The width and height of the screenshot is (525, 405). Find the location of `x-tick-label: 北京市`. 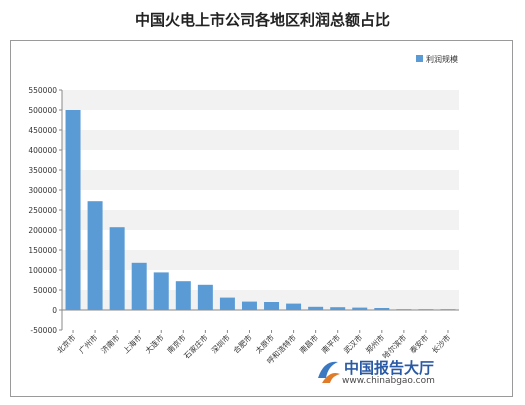

x-tick-label: 北京市 is located at coordinates (65, 343).